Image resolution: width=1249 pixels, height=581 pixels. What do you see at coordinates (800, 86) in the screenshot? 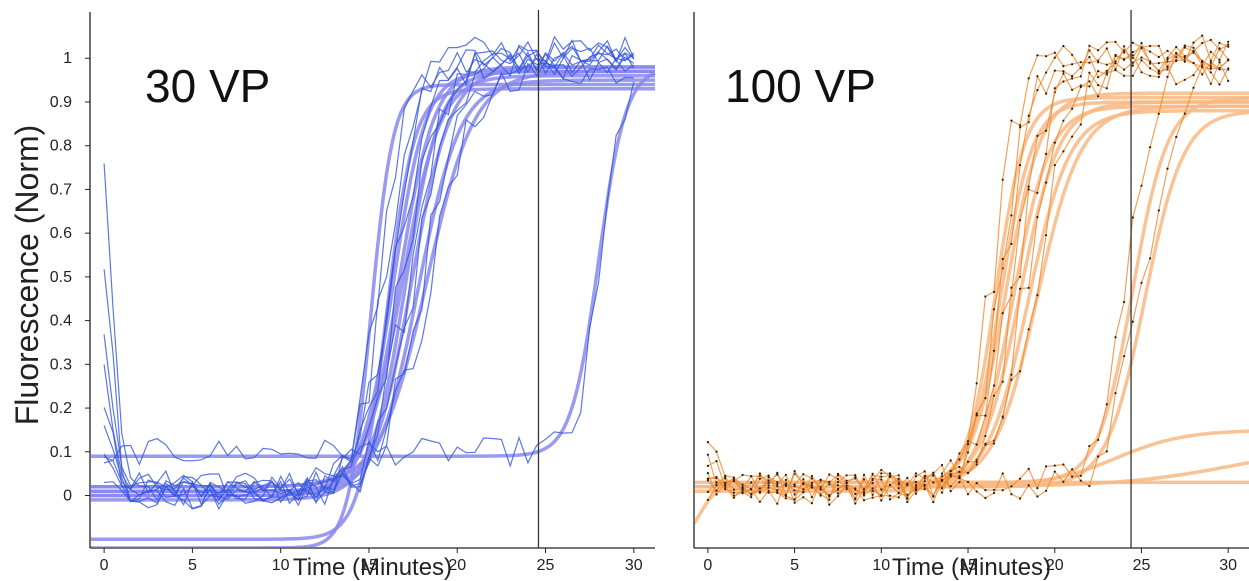
I see `panel-title: 100 VP` at bounding box center [800, 86].